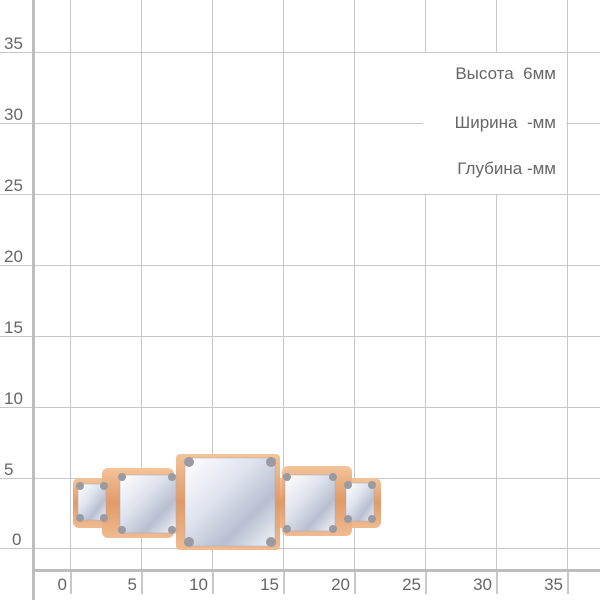 This screenshot has width=600, height=600. Describe the element at coordinates (505, 122) in the screenshot. I see `width-label: Ширина -мм` at that location.